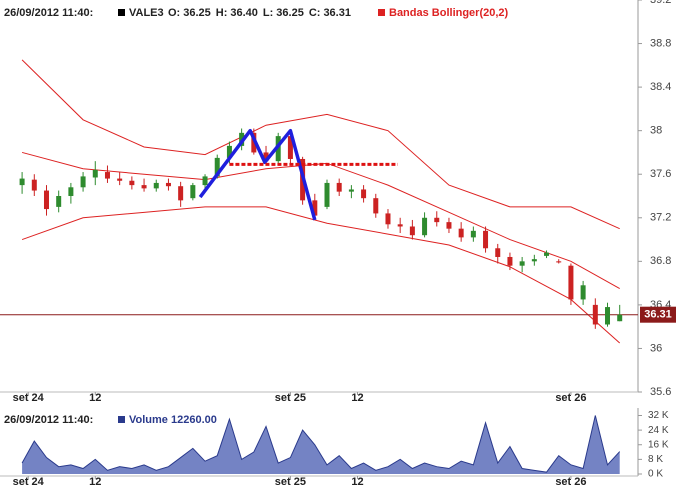 The height and width of the screenshot is (500, 700). What do you see at coordinates (146, 13) in the screenshot?
I see `symbol: VALE3` at bounding box center [146, 13].